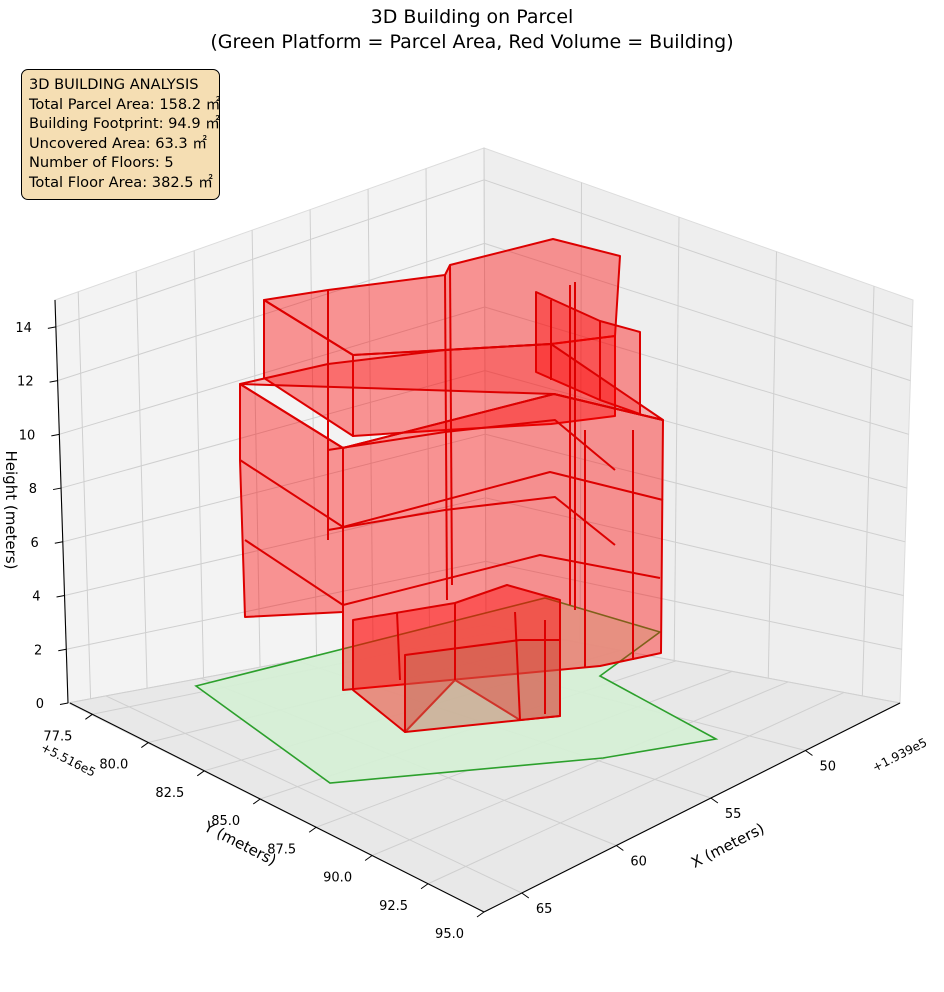  I want to click on chart-title: 3D Building on Parcel, so click(472, 17).